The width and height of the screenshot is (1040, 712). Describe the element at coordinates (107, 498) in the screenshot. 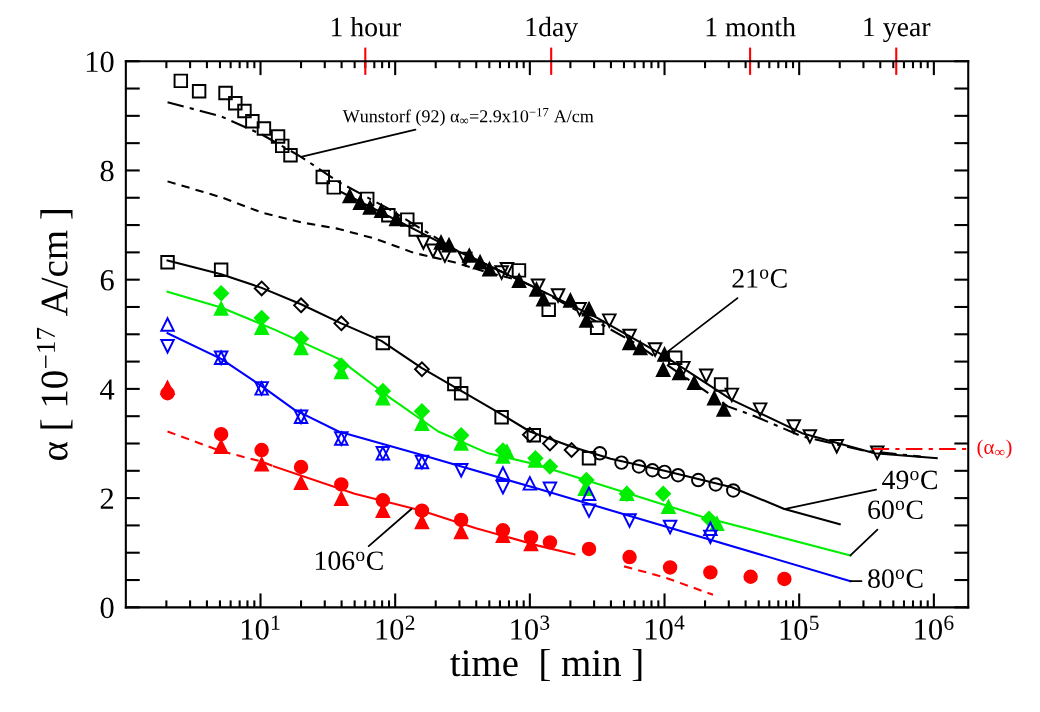

I see `y-tick-label: 2` at that location.